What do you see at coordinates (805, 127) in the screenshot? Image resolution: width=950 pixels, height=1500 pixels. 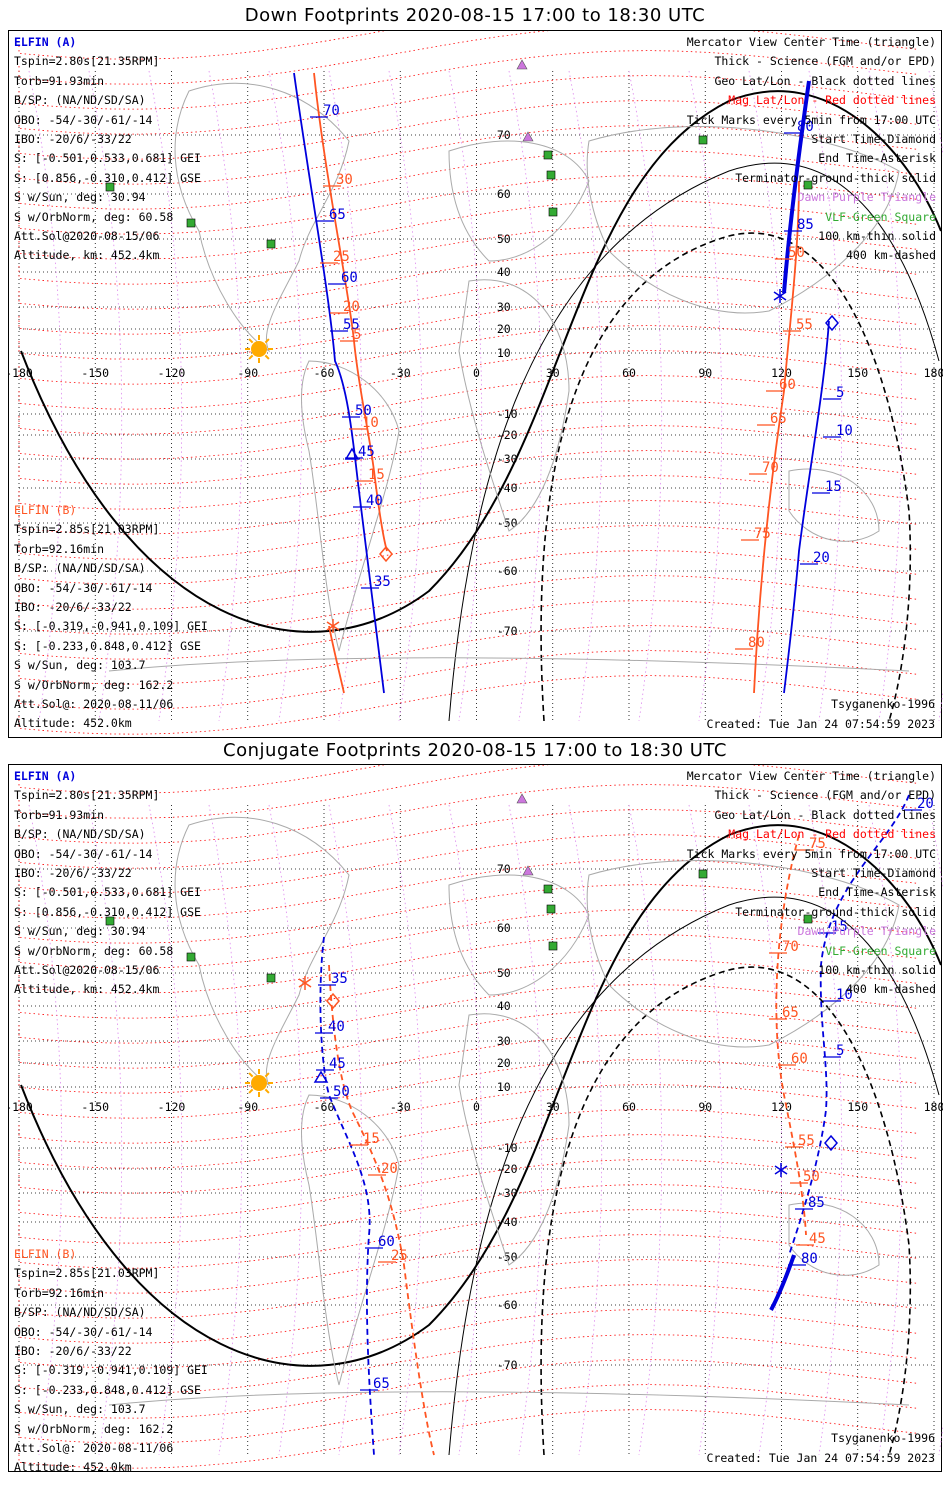 I see `elfin-a-tick-label: 80` at bounding box center [805, 127].